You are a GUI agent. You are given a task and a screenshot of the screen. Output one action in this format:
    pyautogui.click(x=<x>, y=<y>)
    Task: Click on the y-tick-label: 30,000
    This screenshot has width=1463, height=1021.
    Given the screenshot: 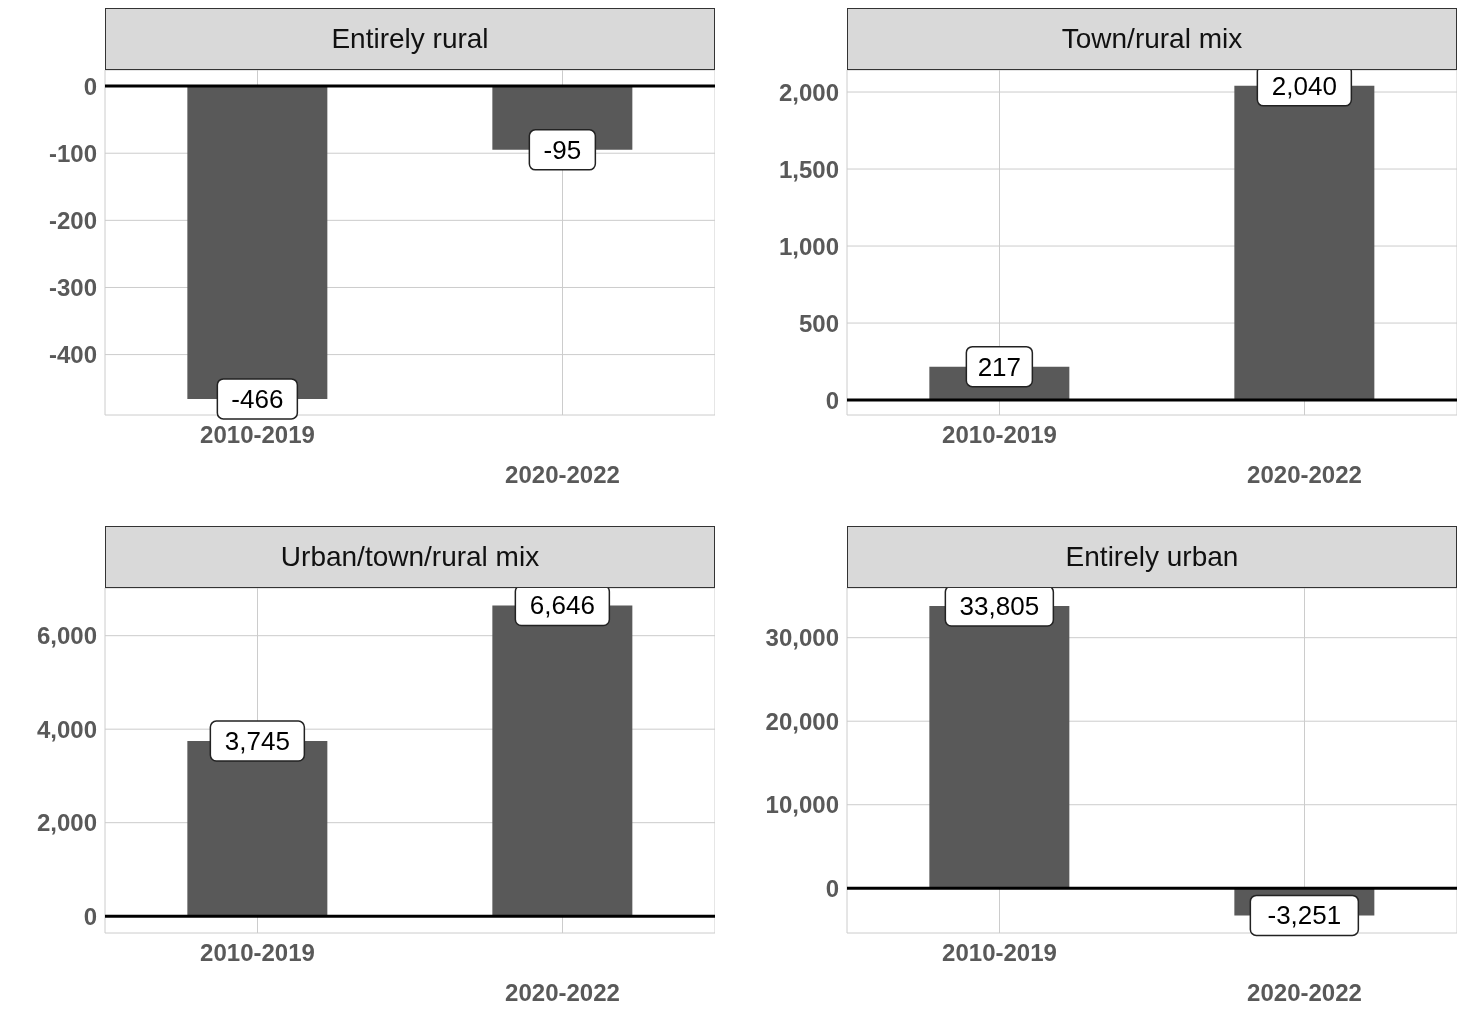 What is the action you would take?
    pyautogui.click(x=802, y=638)
    